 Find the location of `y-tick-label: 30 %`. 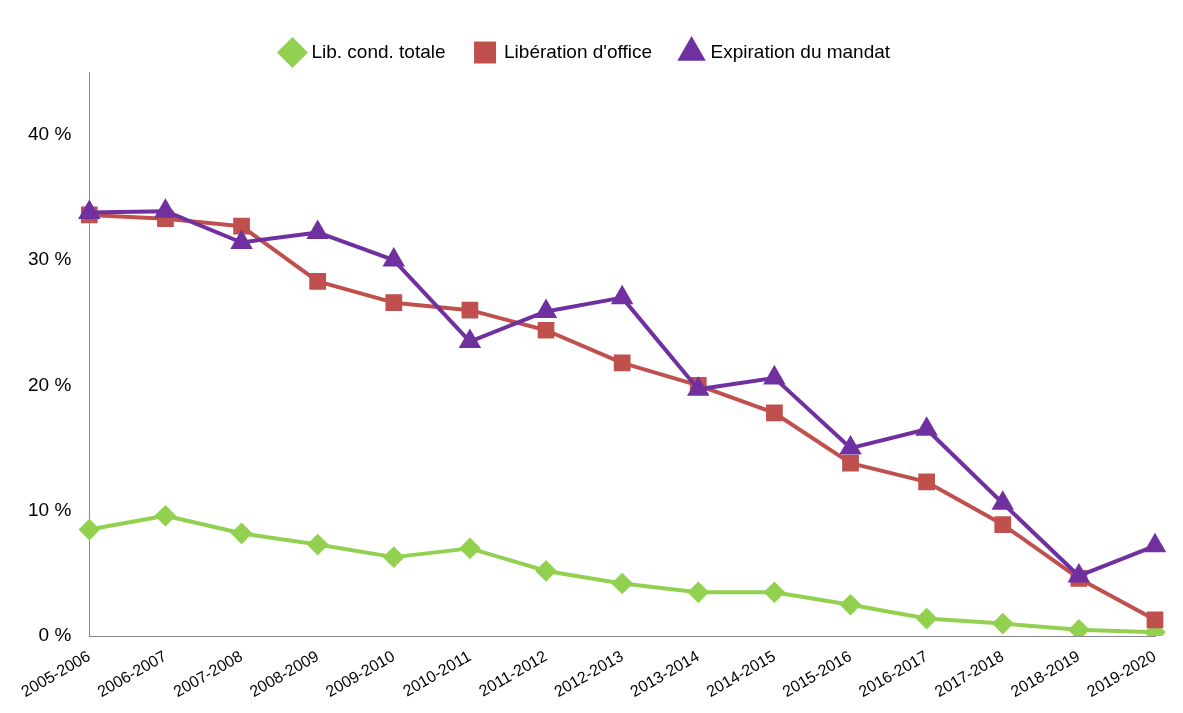

y-tick-label: 30 % is located at coordinates (49, 259).